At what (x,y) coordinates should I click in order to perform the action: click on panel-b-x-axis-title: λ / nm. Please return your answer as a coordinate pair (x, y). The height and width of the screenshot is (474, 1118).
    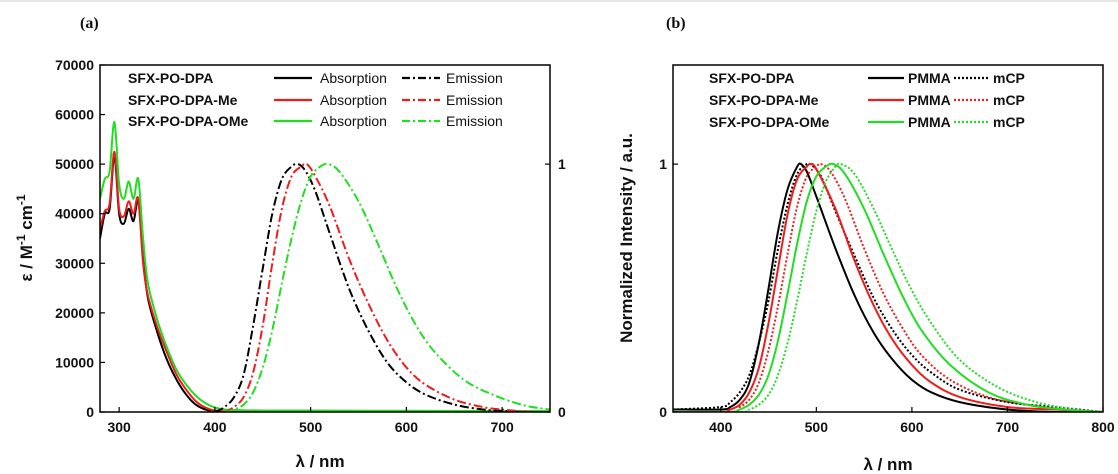
    Looking at the image, I should click on (887, 464).